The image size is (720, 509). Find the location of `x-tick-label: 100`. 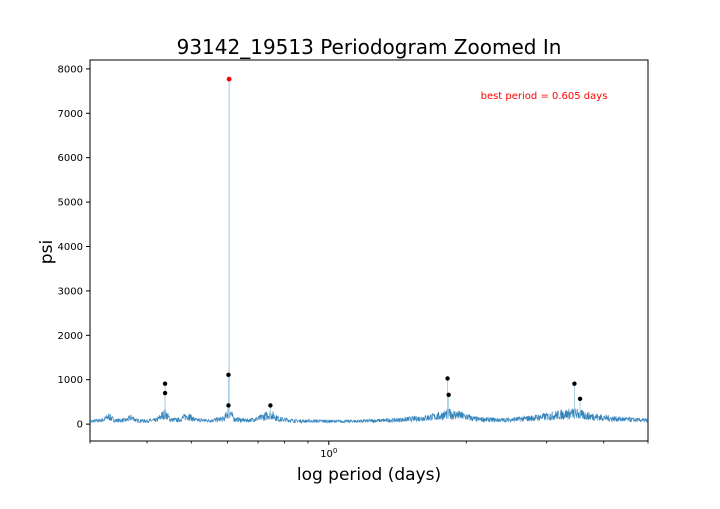

x-tick-label: 100 is located at coordinates (328, 453).